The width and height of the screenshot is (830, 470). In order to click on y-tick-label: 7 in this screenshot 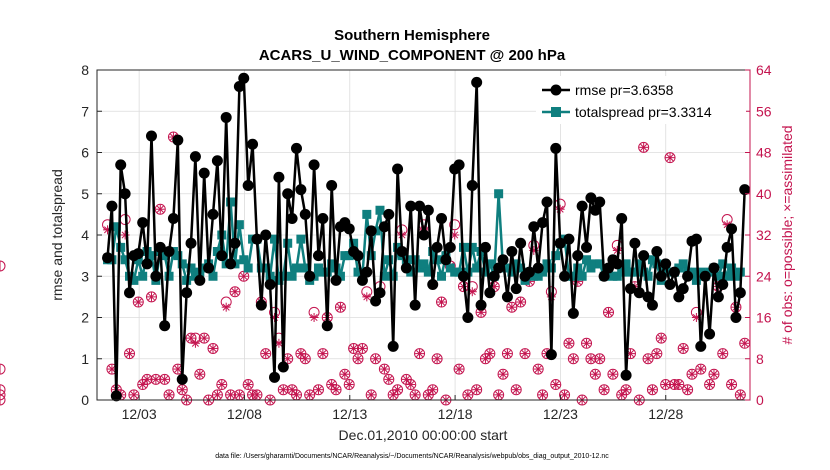, I will do `click(85, 111)`.